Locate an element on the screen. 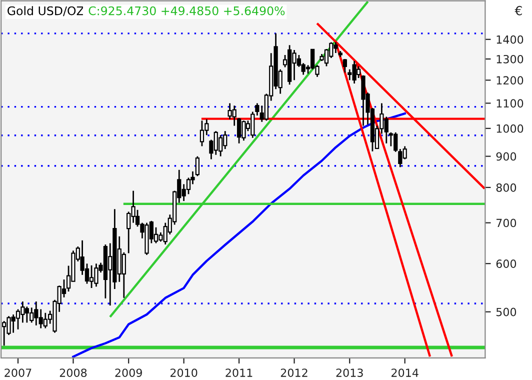  y-tick-label: 1400 is located at coordinates (510, 39).